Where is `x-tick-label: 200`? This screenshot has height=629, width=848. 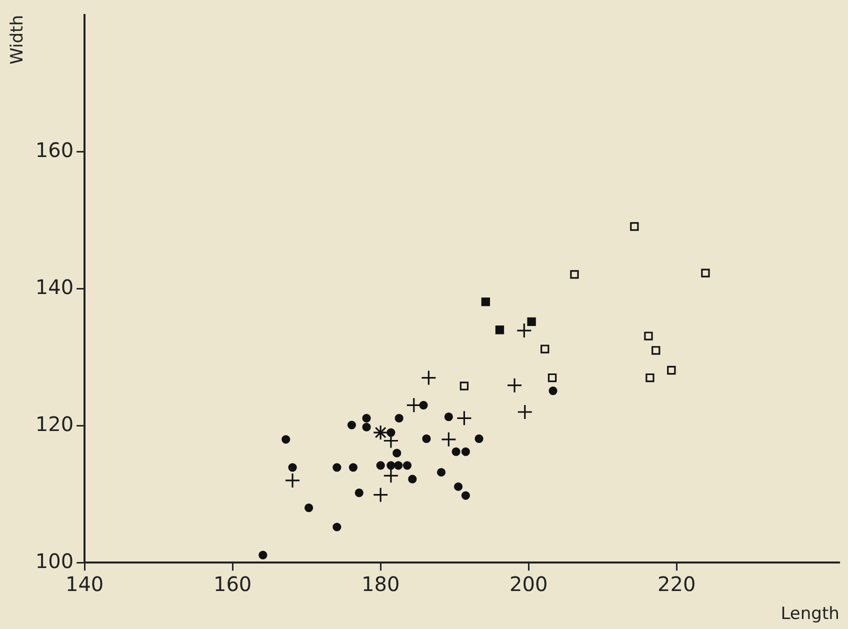 x-tick-label: 200 is located at coordinates (528, 584).